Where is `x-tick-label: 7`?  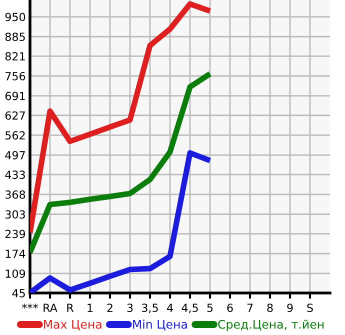 x-tick-label: 7 is located at coordinates (250, 308).